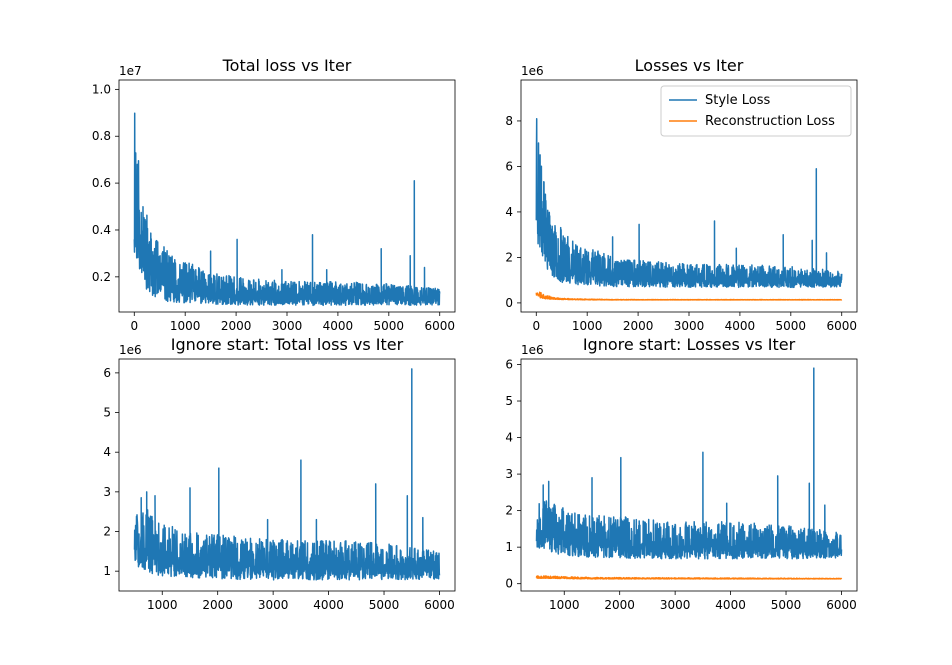  I want to click on legend-box, so click(756, 111).